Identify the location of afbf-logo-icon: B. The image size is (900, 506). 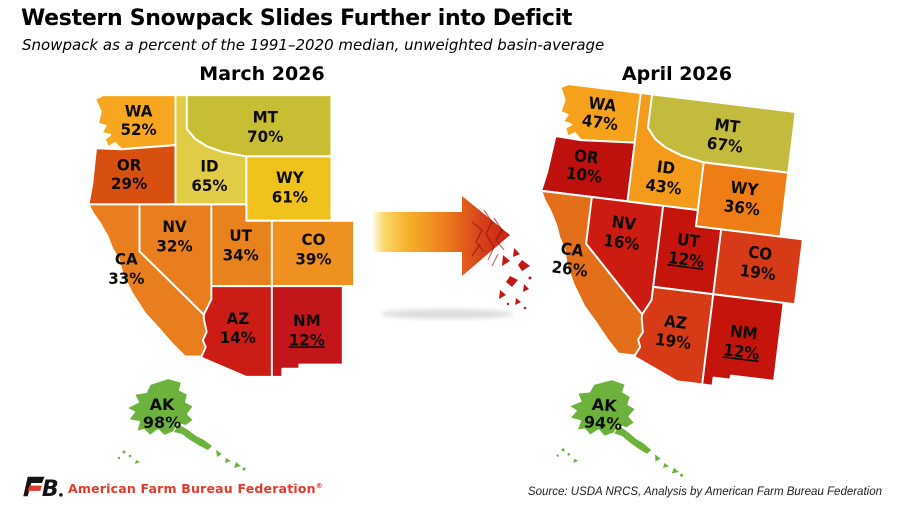
(43, 488).